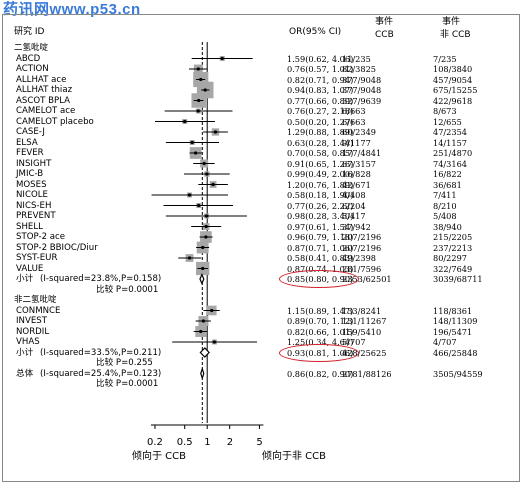 The image size is (524, 485). Describe the element at coordinates (356, 142) in the screenshot. I see `study-events-ccb: 9/1177` at that location.